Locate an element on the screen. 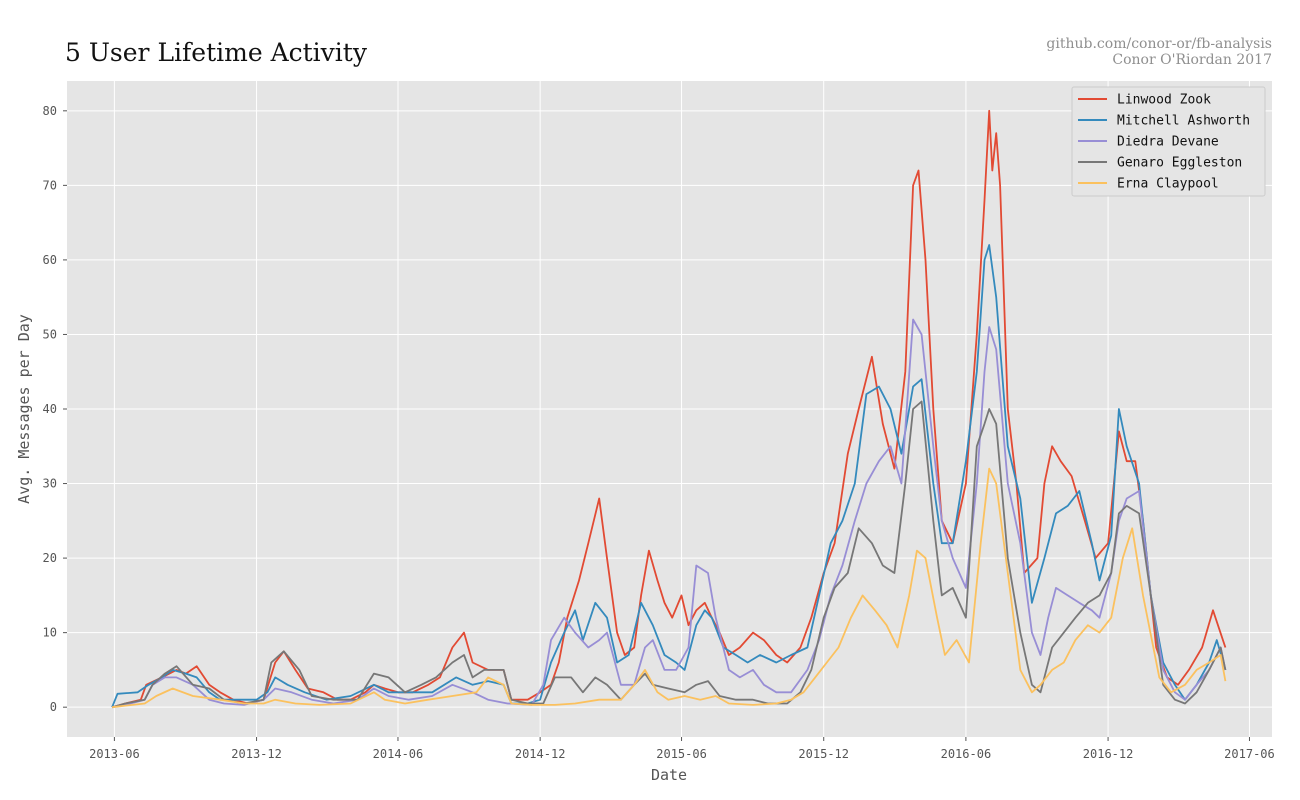  legend-label-linwood-zook: Linwood Zook is located at coordinates (1164, 100).